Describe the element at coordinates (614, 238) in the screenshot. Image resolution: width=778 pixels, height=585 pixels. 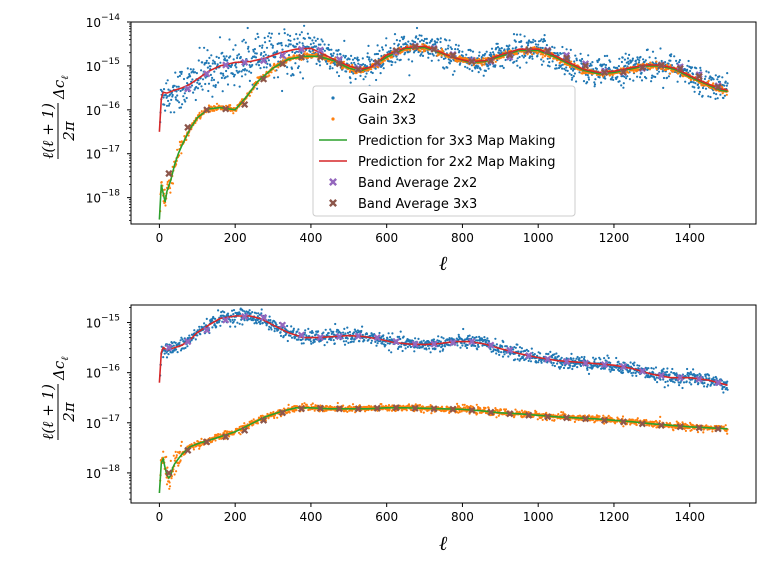
I see `top-x-tick-label: 1200` at that location.